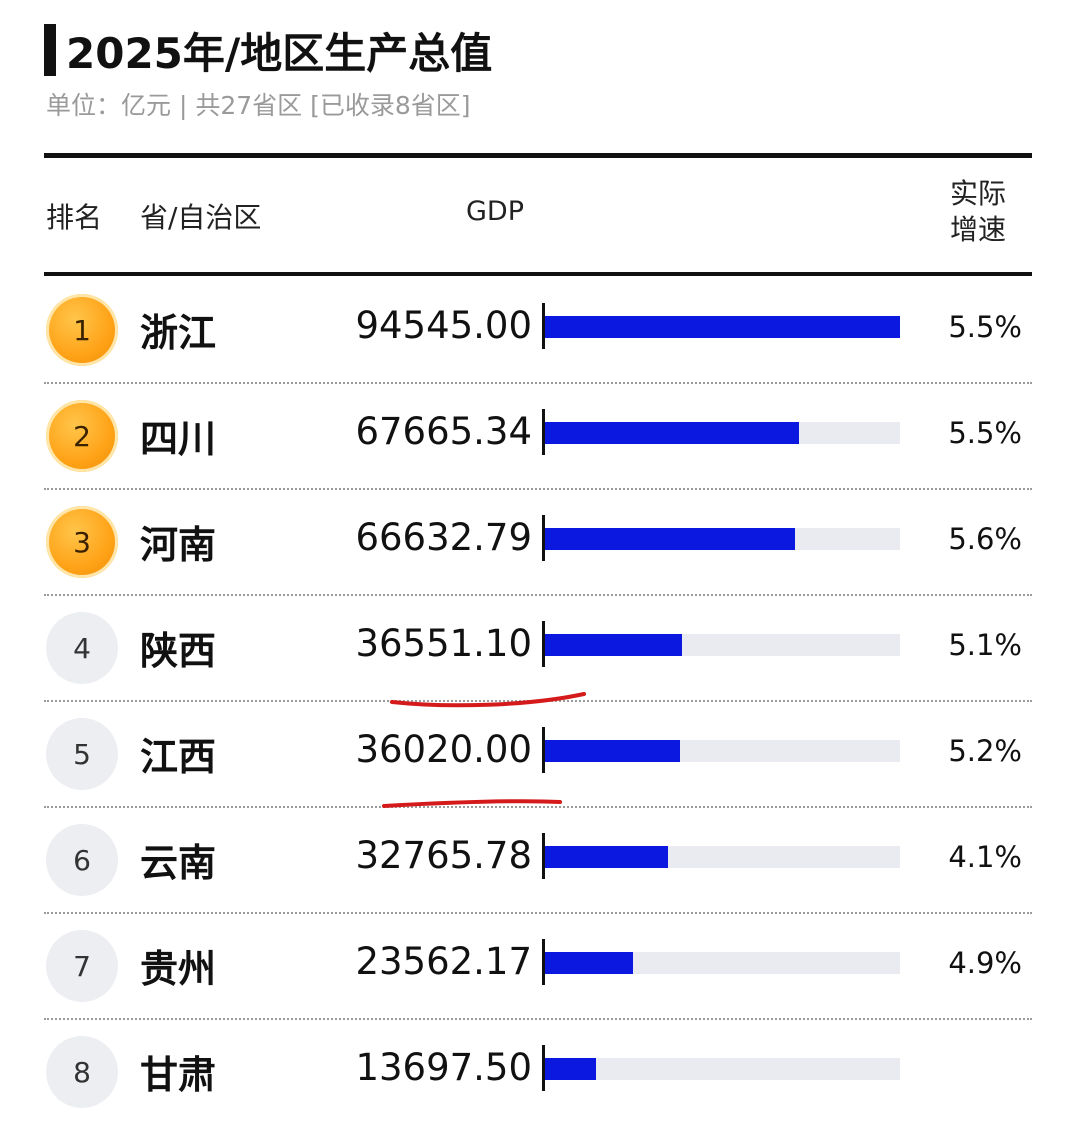 The image size is (1079, 1126). Describe the element at coordinates (495, 211) in the screenshot. I see `column-header-gdp: GDP` at that location.